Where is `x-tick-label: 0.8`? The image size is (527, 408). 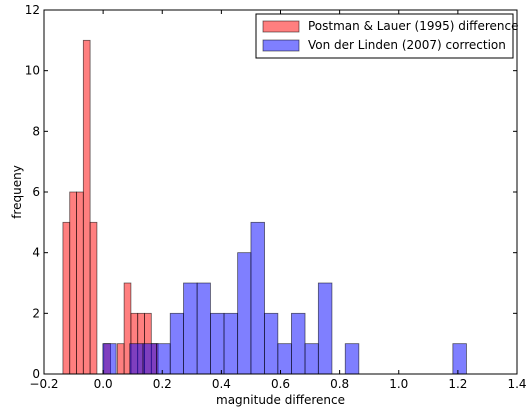 x-tick-label: 0.8 is located at coordinates (339, 384).